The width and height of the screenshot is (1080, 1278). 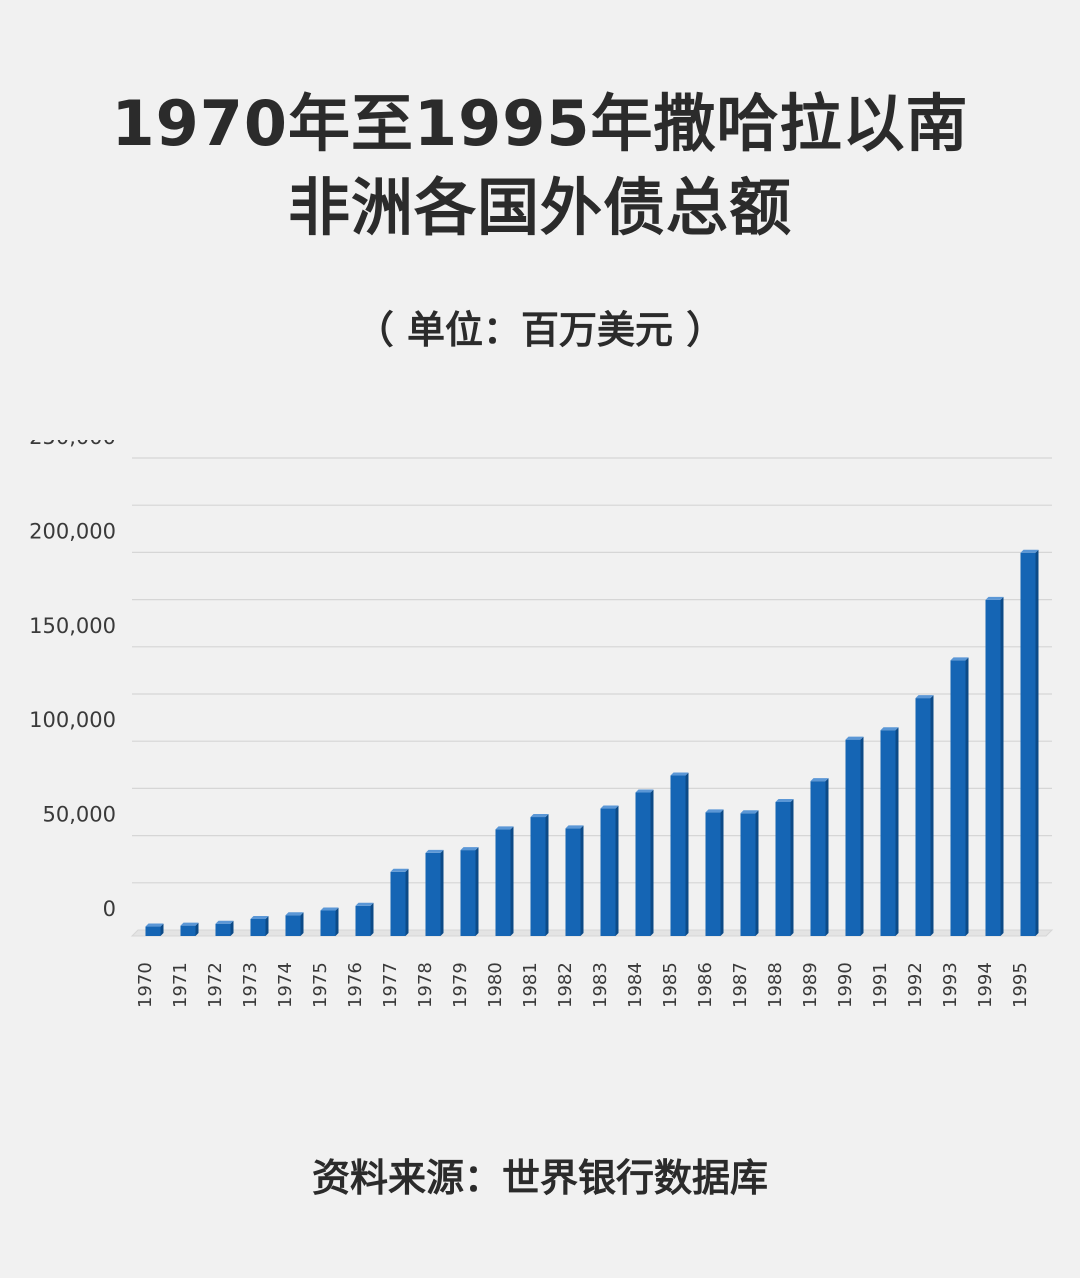 I want to click on x-tick-label: 1984, so click(x=635, y=985).